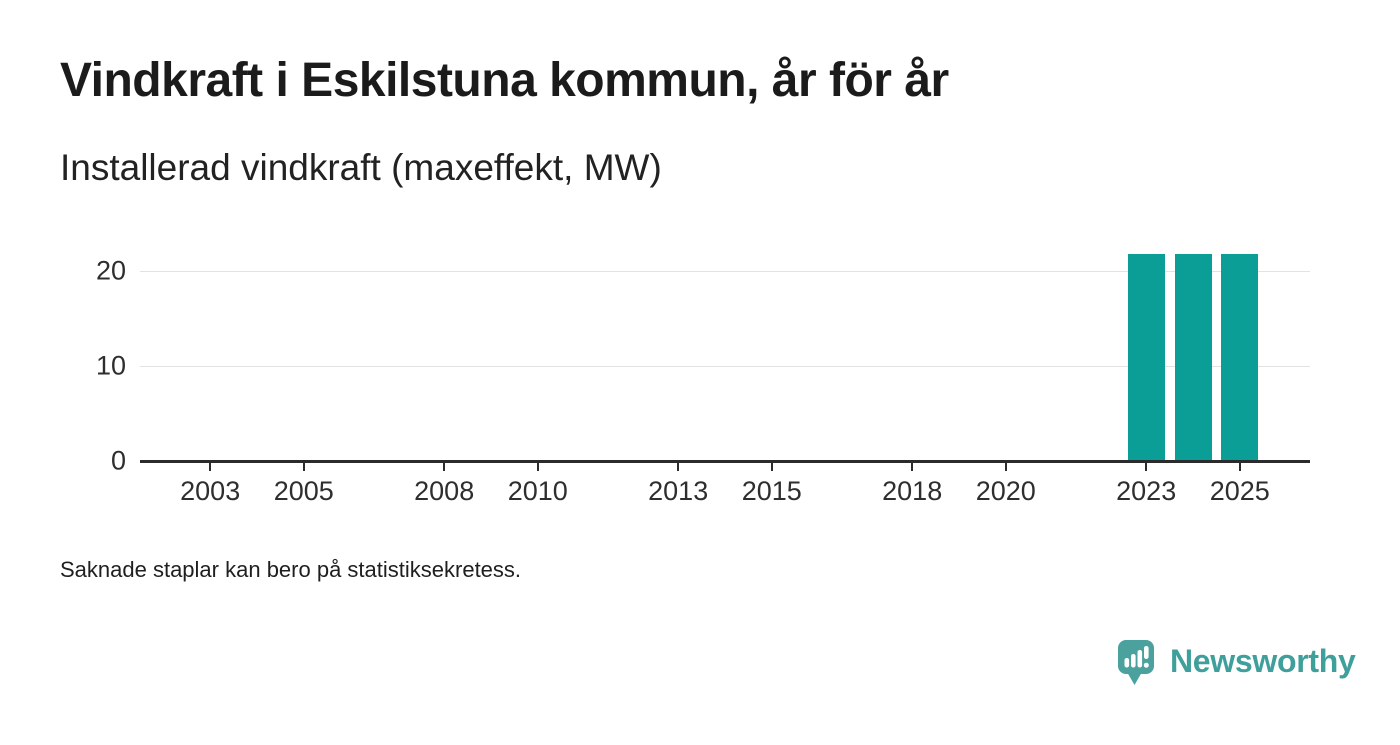 Image resolution: width=1400 pixels, height=745 pixels. I want to click on newsworthy-logo: Newsworthy, so click(1236, 662).